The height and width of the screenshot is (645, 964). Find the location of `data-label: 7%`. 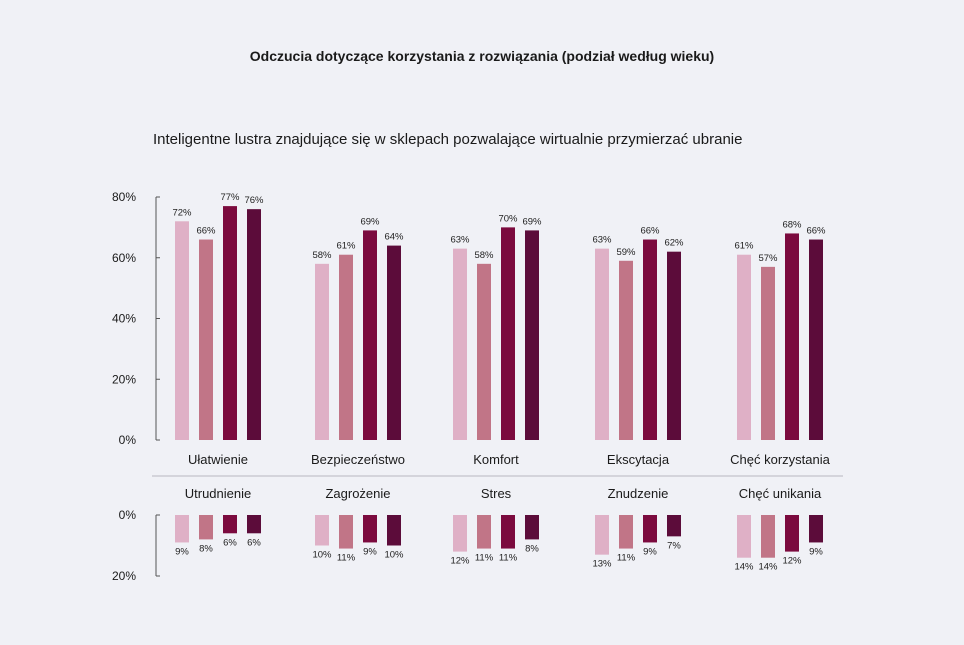

data-label: 7% is located at coordinates (674, 545).